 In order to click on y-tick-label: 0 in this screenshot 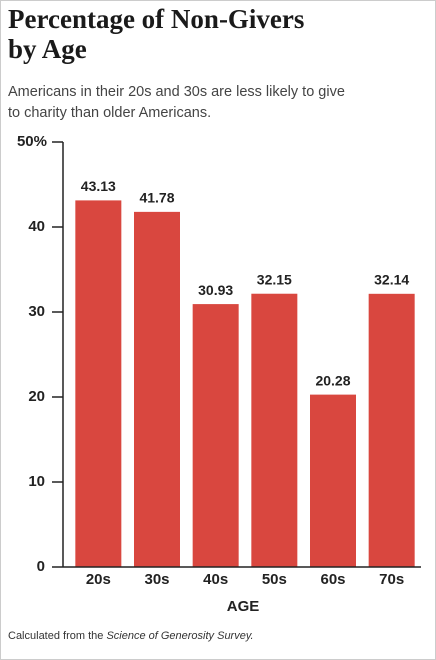, I will do `click(41, 566)`.